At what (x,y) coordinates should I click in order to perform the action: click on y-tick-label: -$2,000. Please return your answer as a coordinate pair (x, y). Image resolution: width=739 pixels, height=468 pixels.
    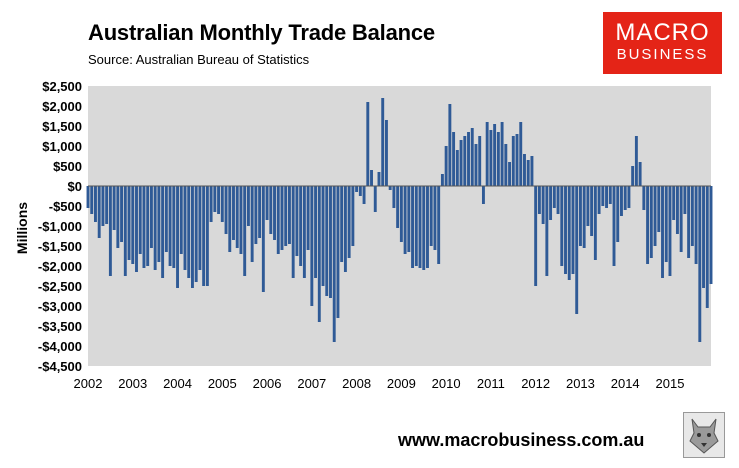
    Looking at the image, I should click on (60, 266).